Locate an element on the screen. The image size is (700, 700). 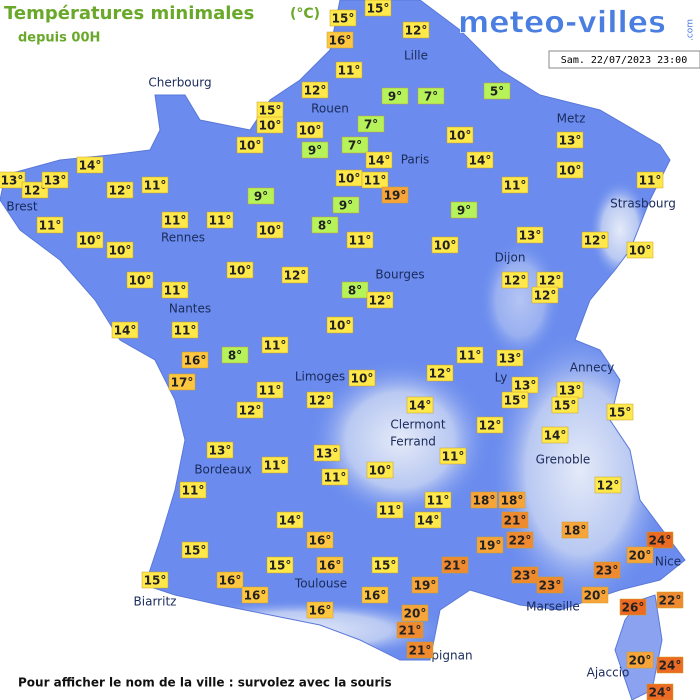
datetime: Sam. 22/07/2023 23:00 is located at coordinates (624, 60).